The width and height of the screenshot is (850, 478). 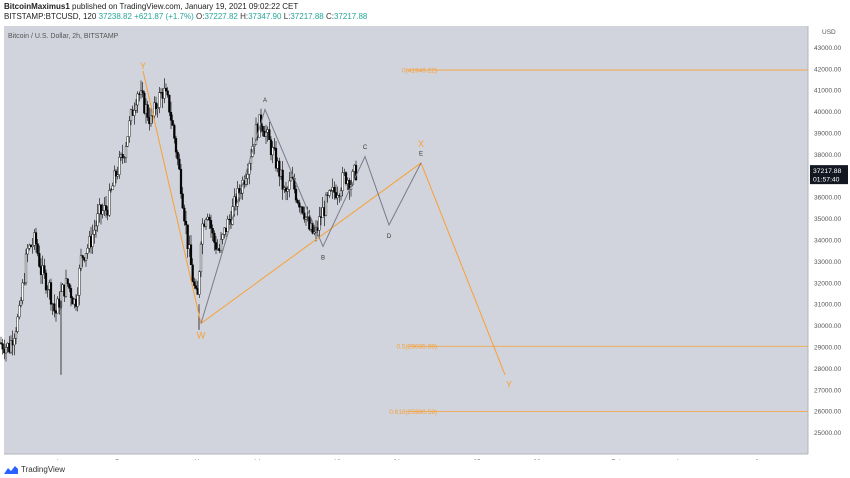 What do you see at coordinates (827, 369) in the screenshot?
I see `y-tick-label: 28000.00` at bounding box center [827, 369].